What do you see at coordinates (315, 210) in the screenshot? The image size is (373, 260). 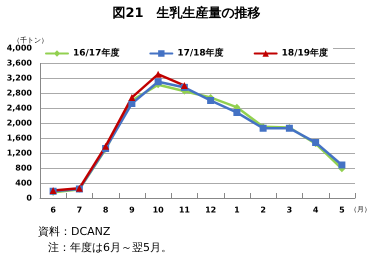 I see `x-tick-label: 4` at bounding box center [315, 210].